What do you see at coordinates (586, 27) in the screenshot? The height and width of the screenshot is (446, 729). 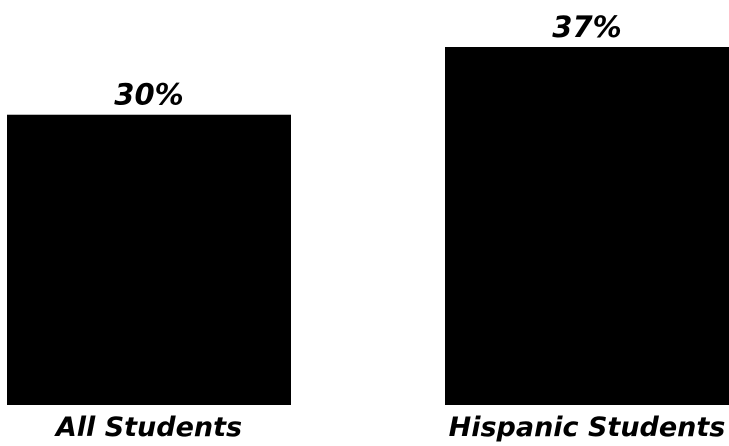 I see `bar-value-label: 37%` at bounding box center [586, 27].